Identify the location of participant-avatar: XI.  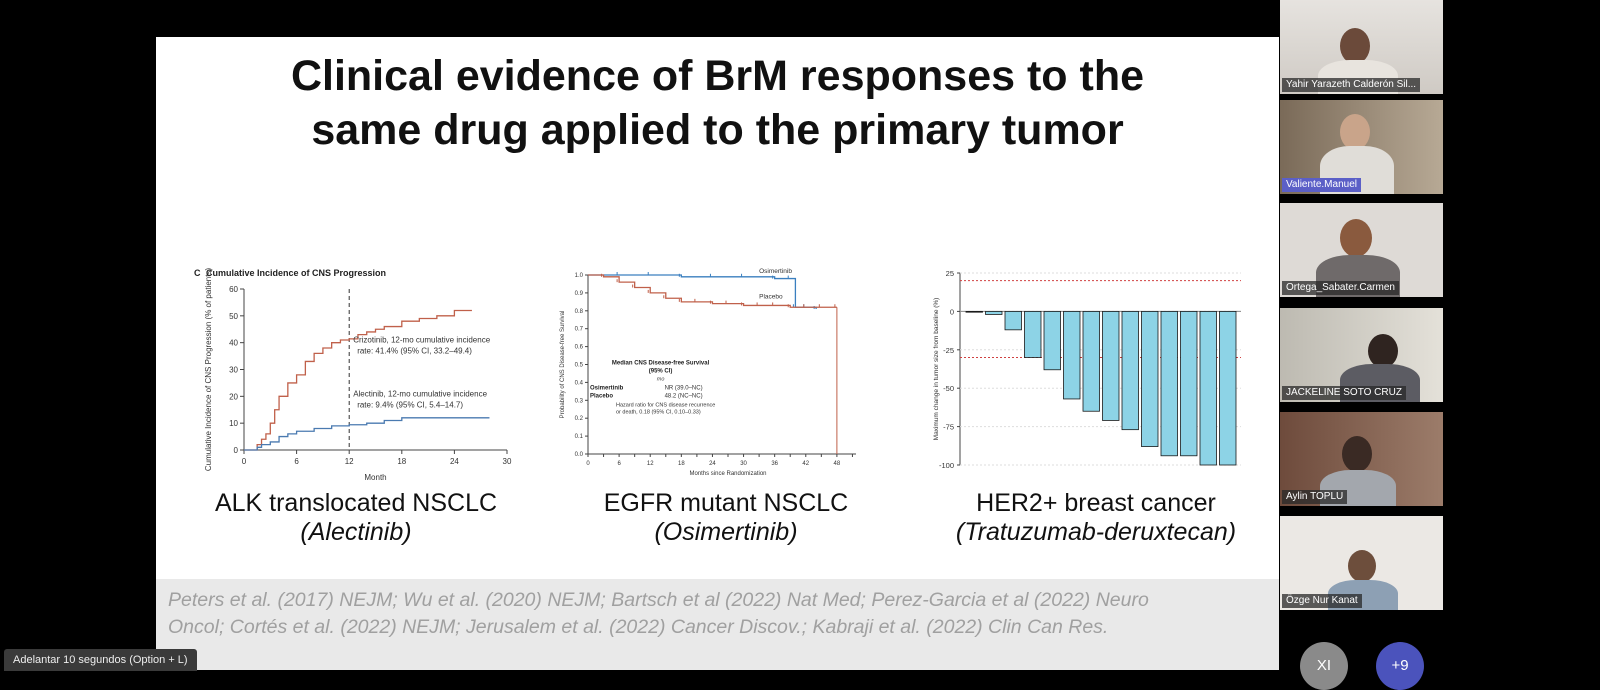
(1324, 666).